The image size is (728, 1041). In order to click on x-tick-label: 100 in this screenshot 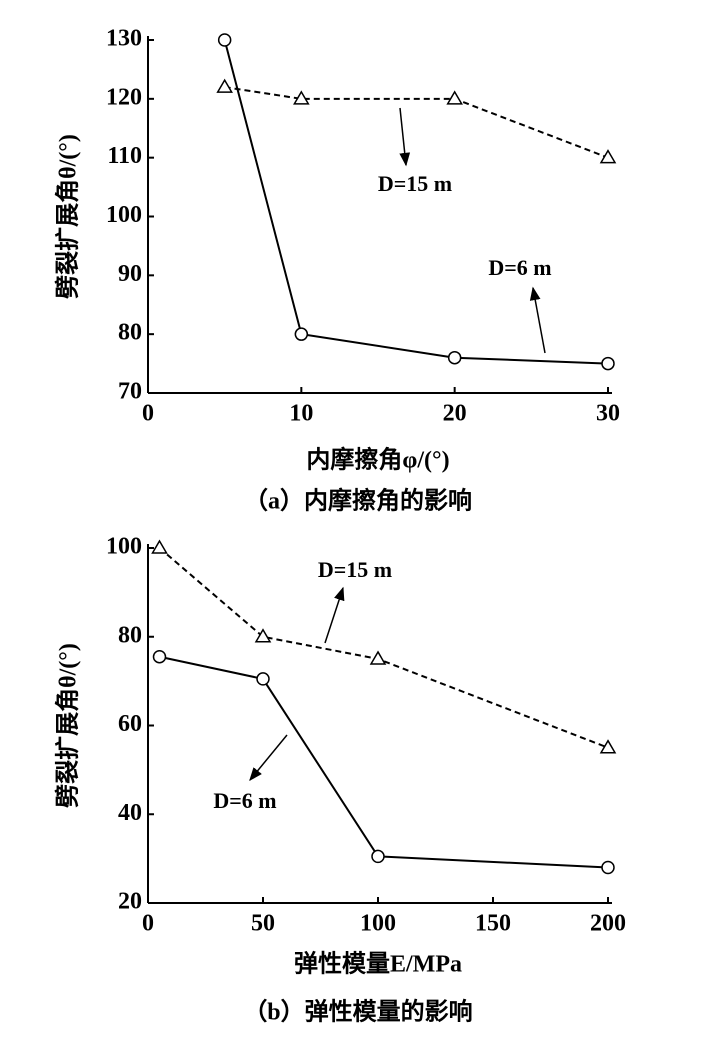, I will do `click(378, 924)`.